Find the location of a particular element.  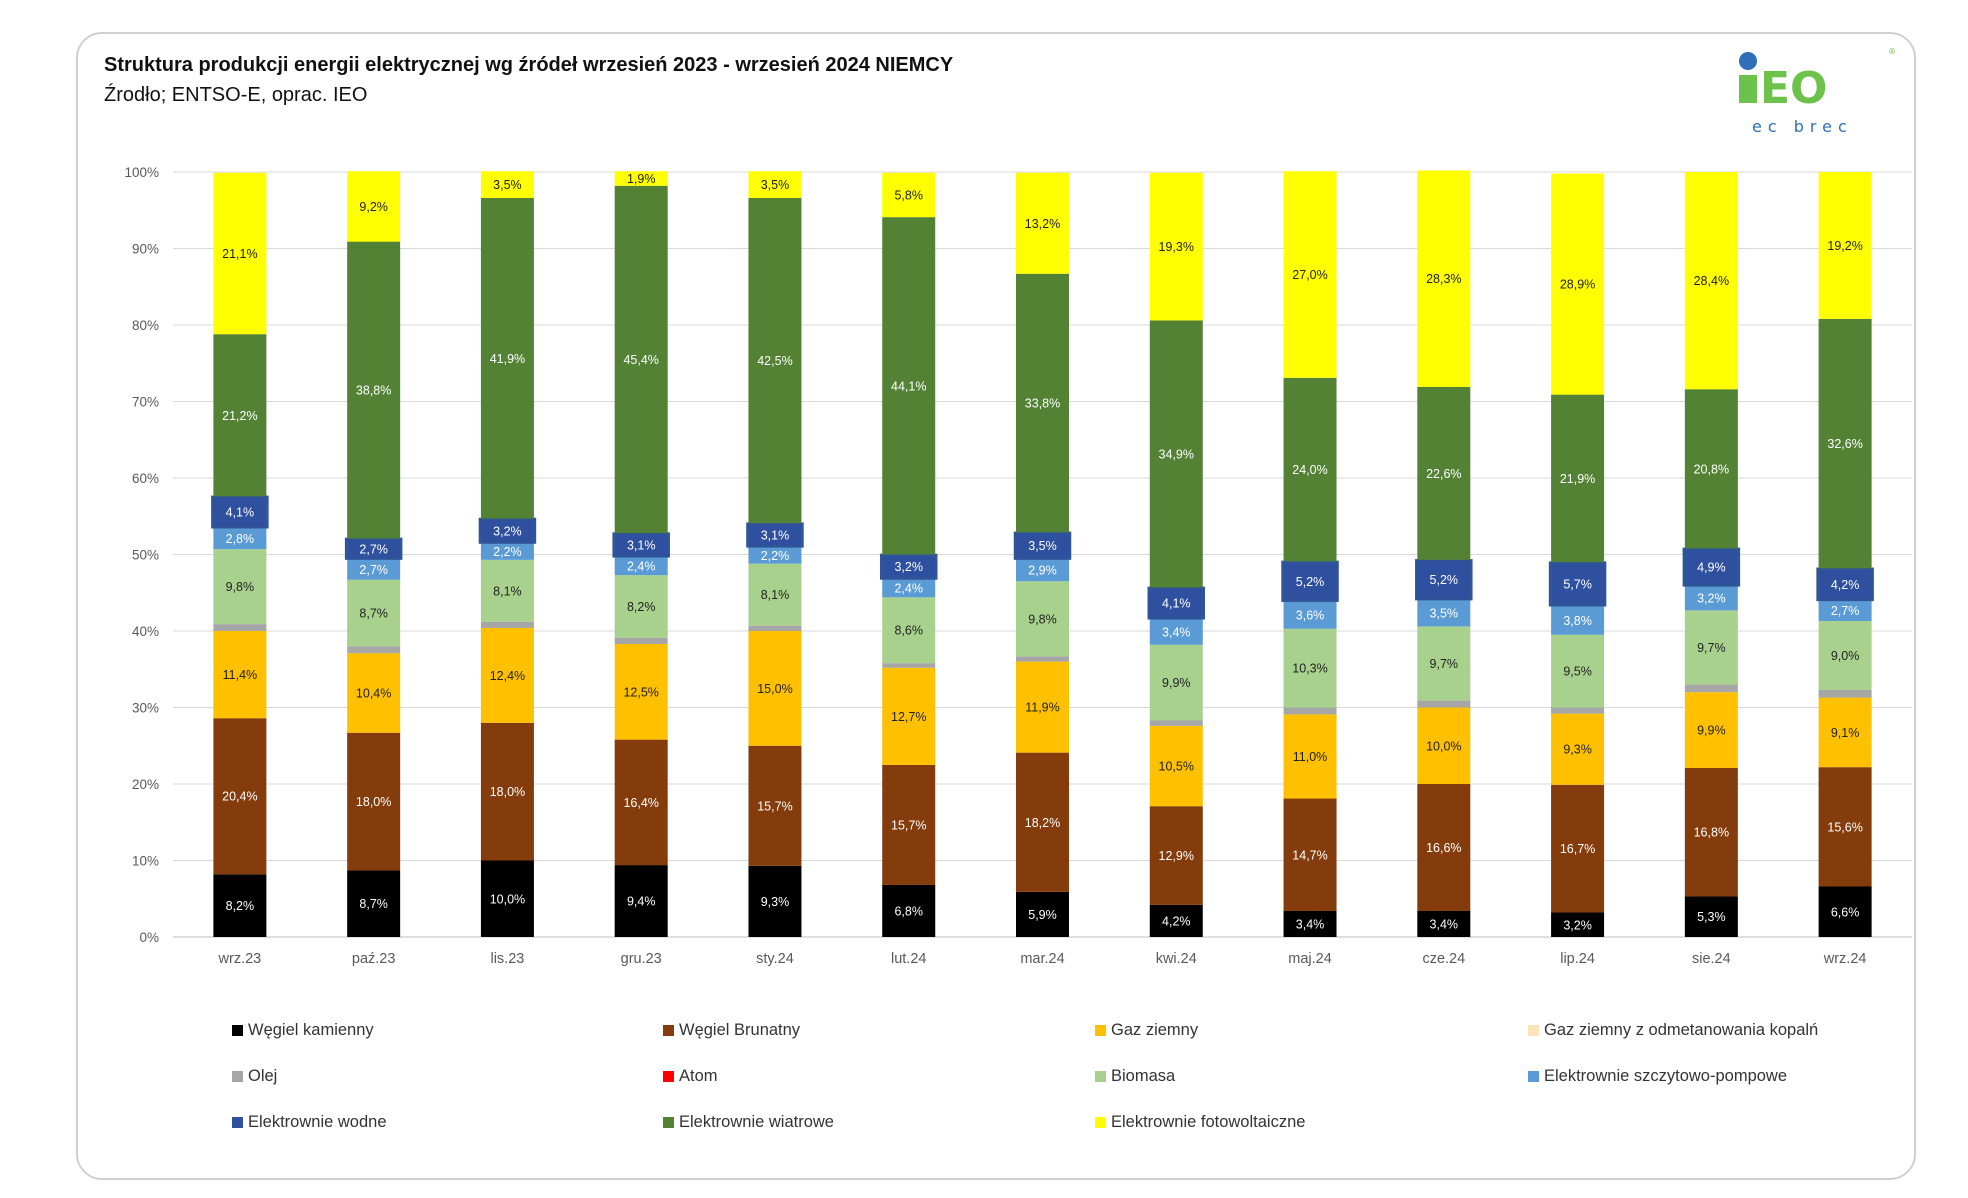

data-label: 10,3% is located at coordinates (1309, 669).